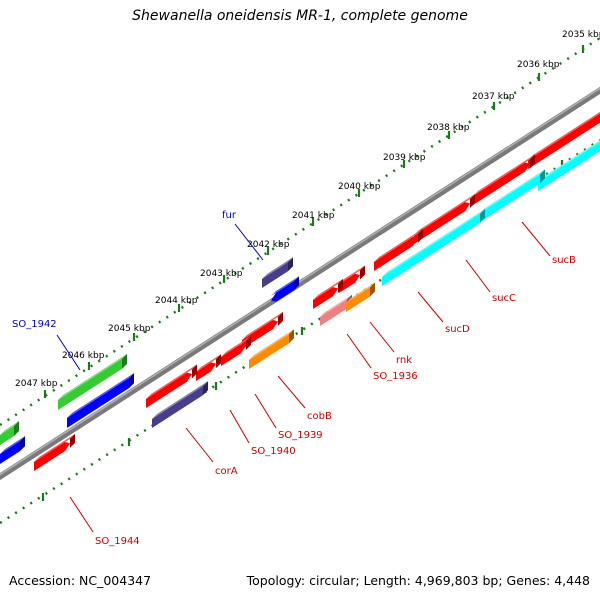  Describe the element at coordinates (349, 283) in the screenshot. I see `gene-bar-rnk-front` at that location.